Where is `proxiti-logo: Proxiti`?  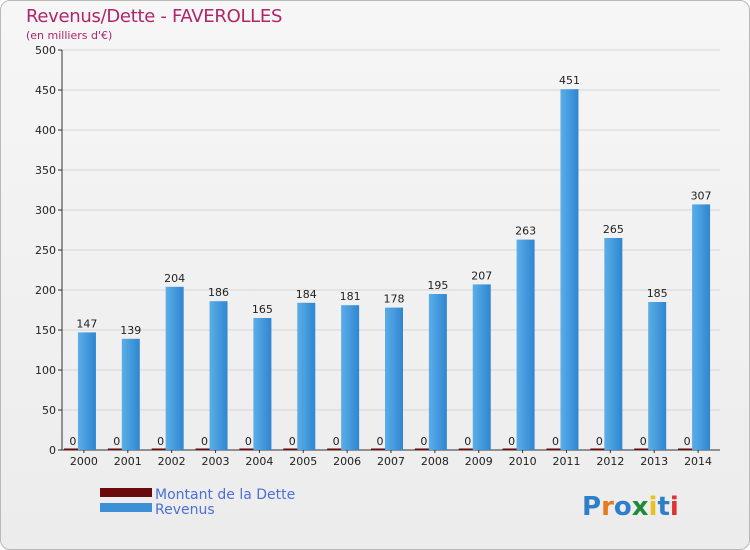
proxiti-logo: Proxiti is located at coordinates (630, 507).